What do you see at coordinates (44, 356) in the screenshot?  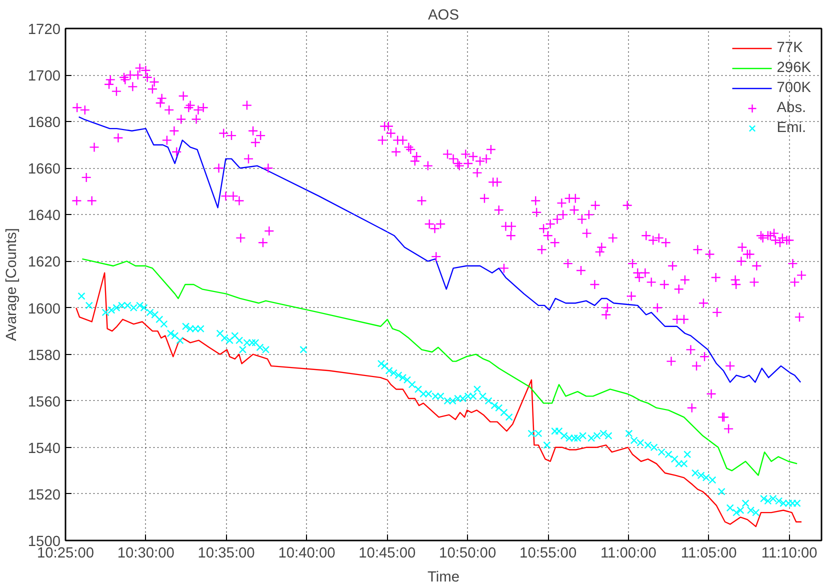 I see `y-tick-label: 1580` at bounding box center [44, 356].